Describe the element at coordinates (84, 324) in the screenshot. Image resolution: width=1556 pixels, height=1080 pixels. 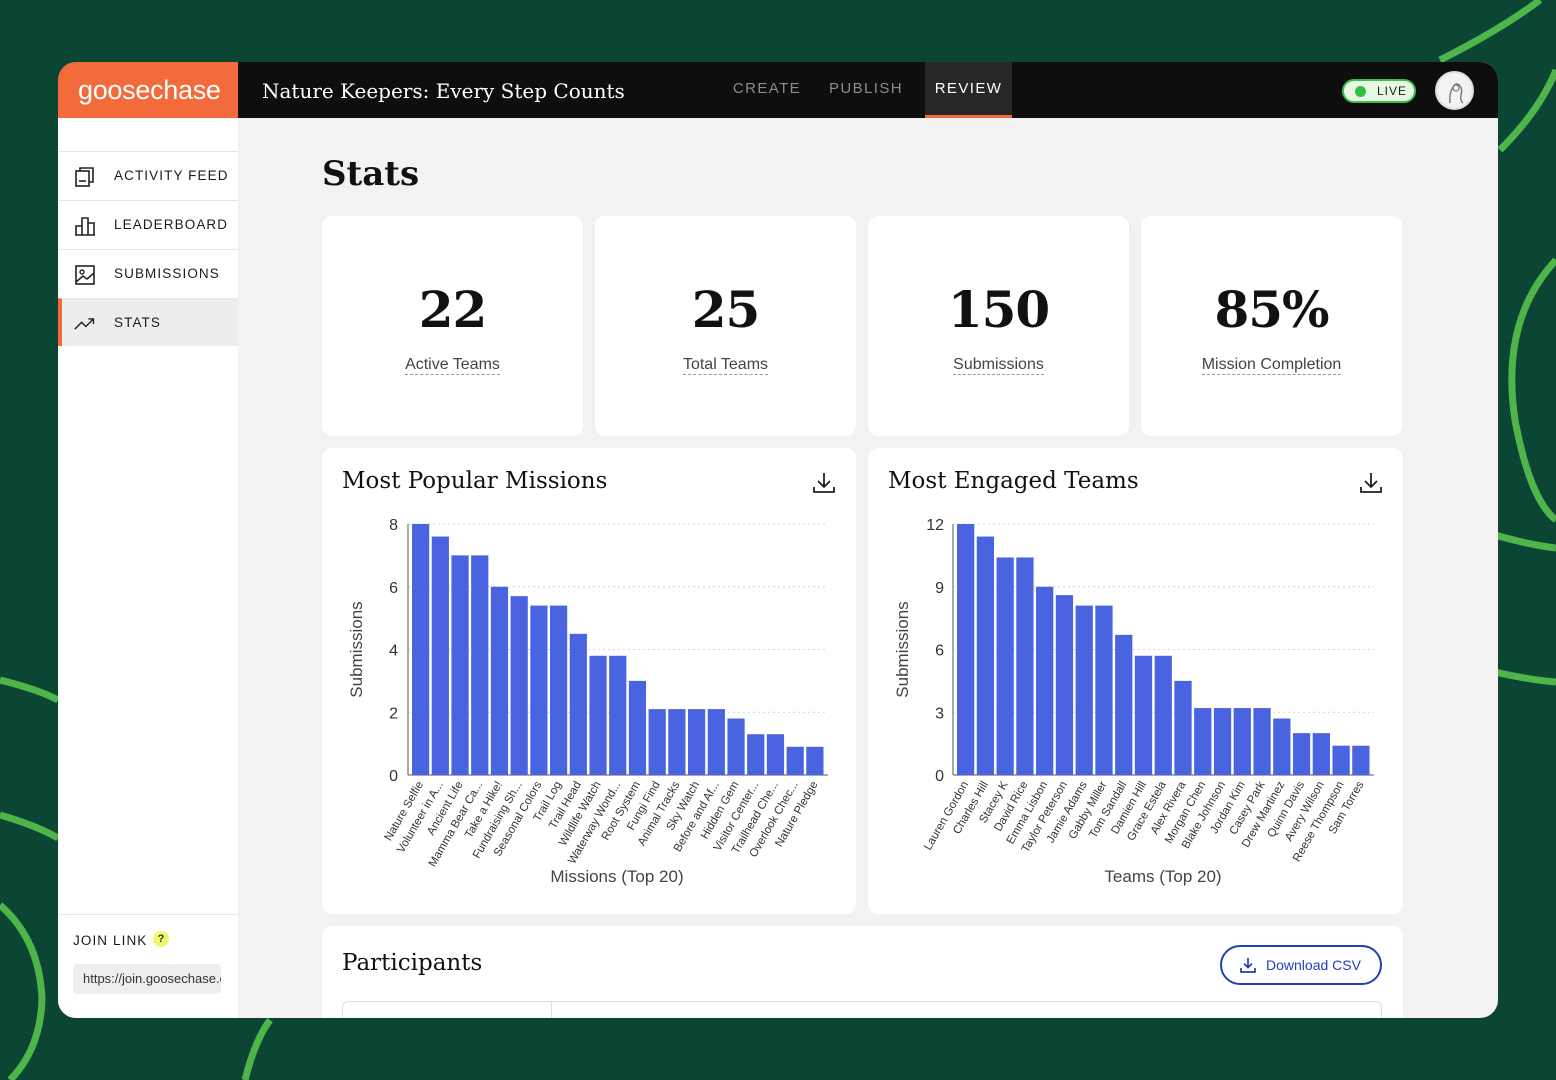
I see `trending-up-icon` at that location.